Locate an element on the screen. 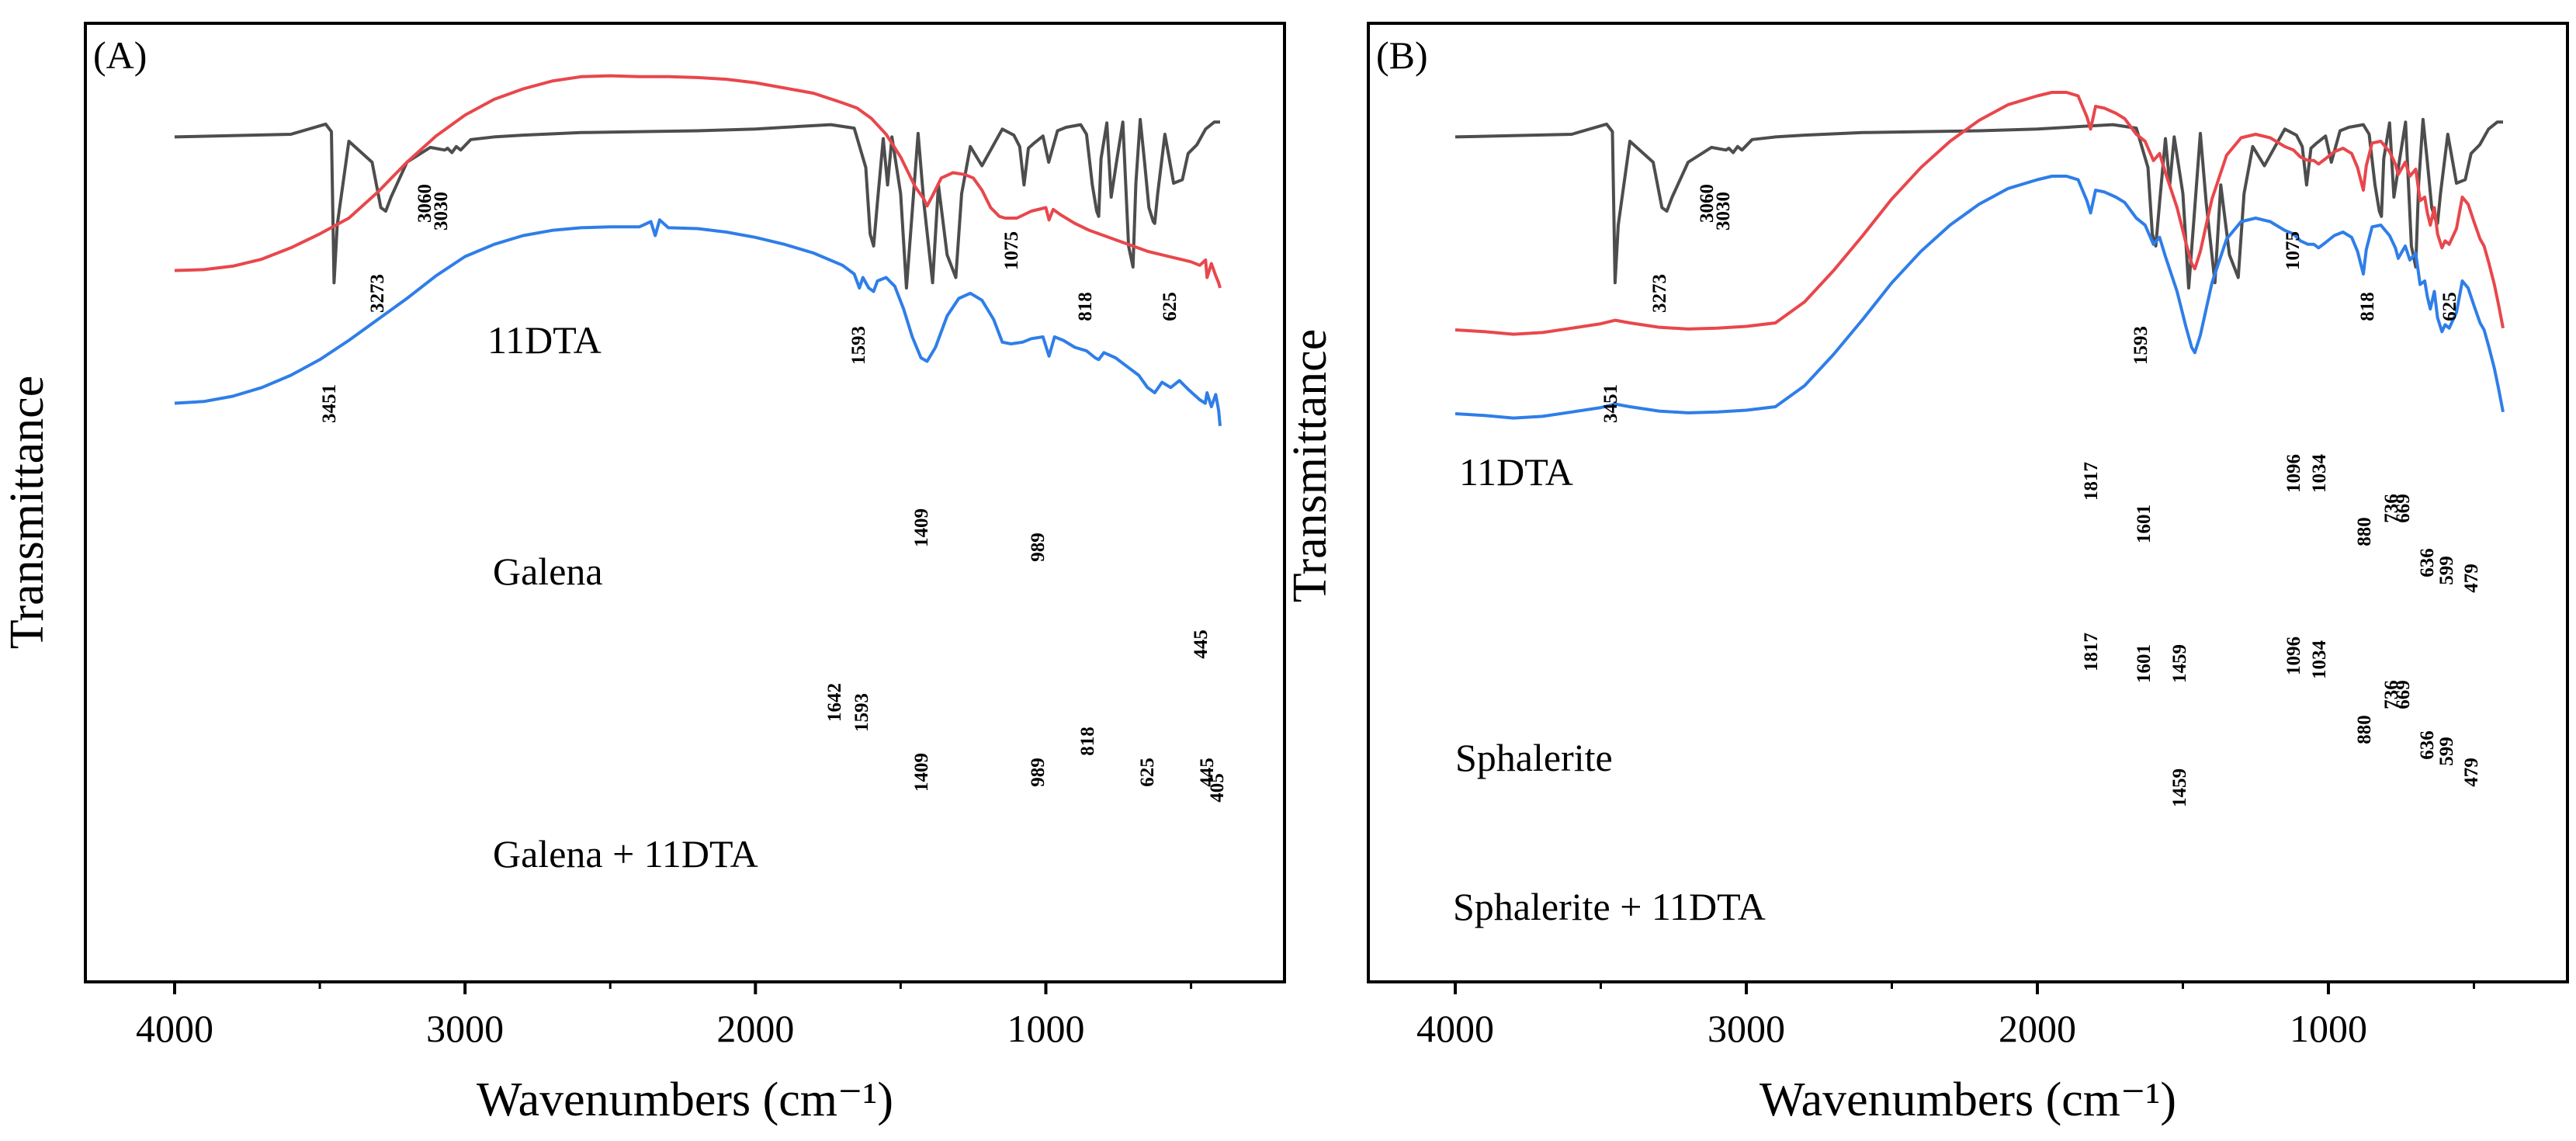  series-line-sphalerite is located at coordinates (1979, 213).